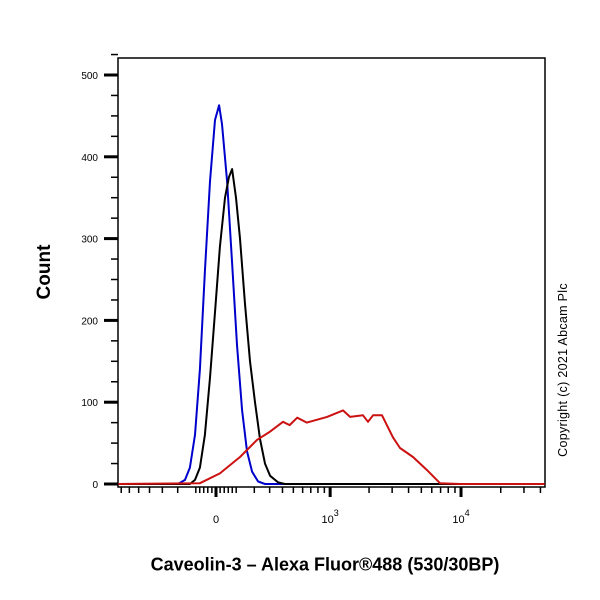 Image resolution: width=600 pixels, height=600 pixels. What do you see at coordinates (44, 272) in the screenshot?
I see `y-axis-label: Count` at bounding box center [44, 272].